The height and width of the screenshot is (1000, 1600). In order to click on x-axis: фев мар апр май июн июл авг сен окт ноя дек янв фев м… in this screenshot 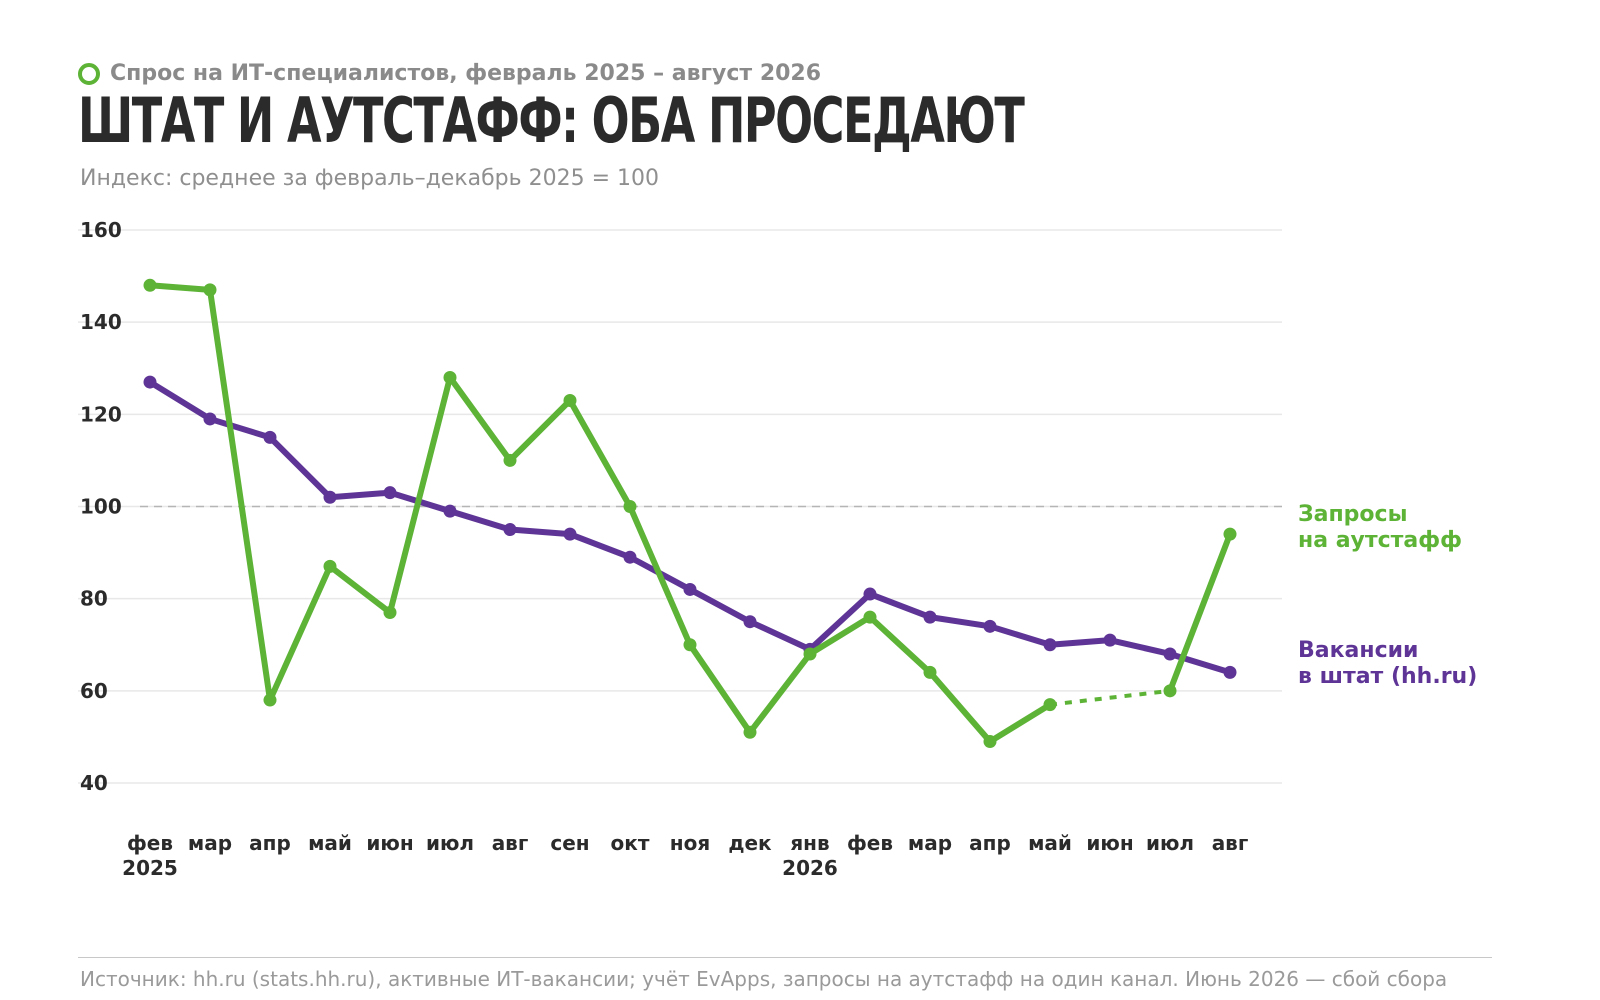, I will do `click(685, 855)`.